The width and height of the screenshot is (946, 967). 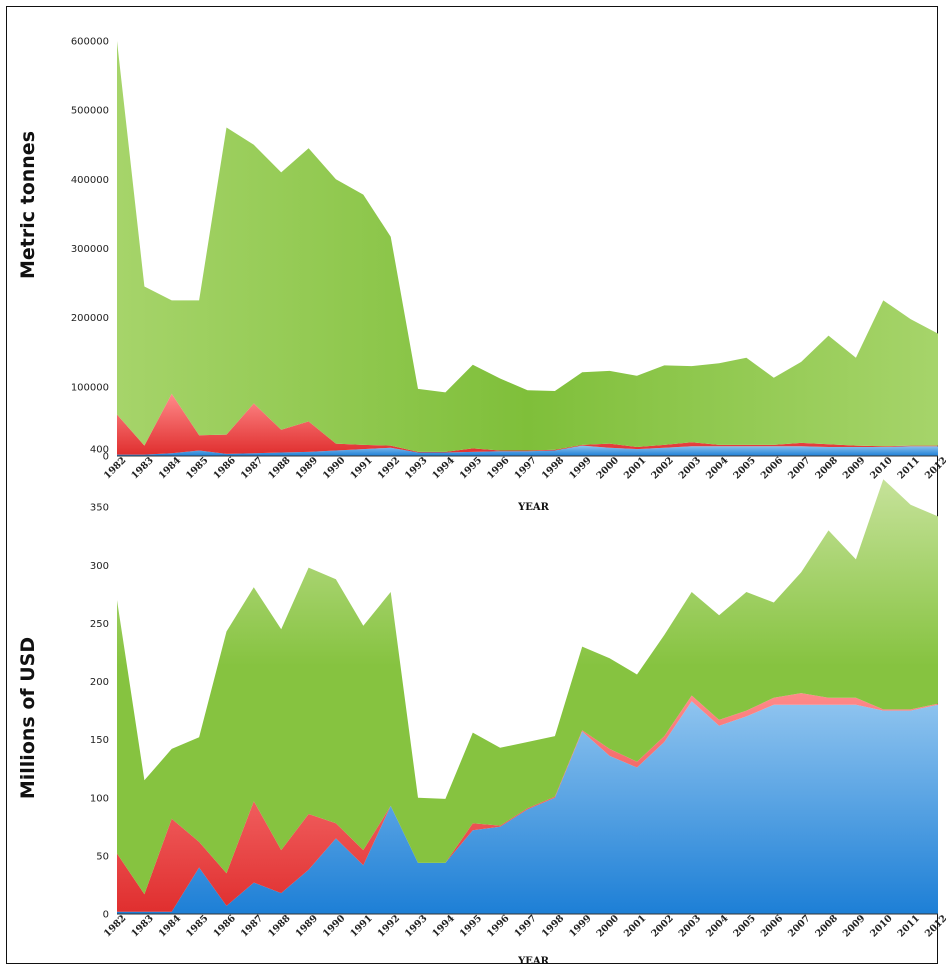 What do you see at coordinates (527, 450) in the screenshot?
I see `area-series-blue` at bounding box center [527, 450].